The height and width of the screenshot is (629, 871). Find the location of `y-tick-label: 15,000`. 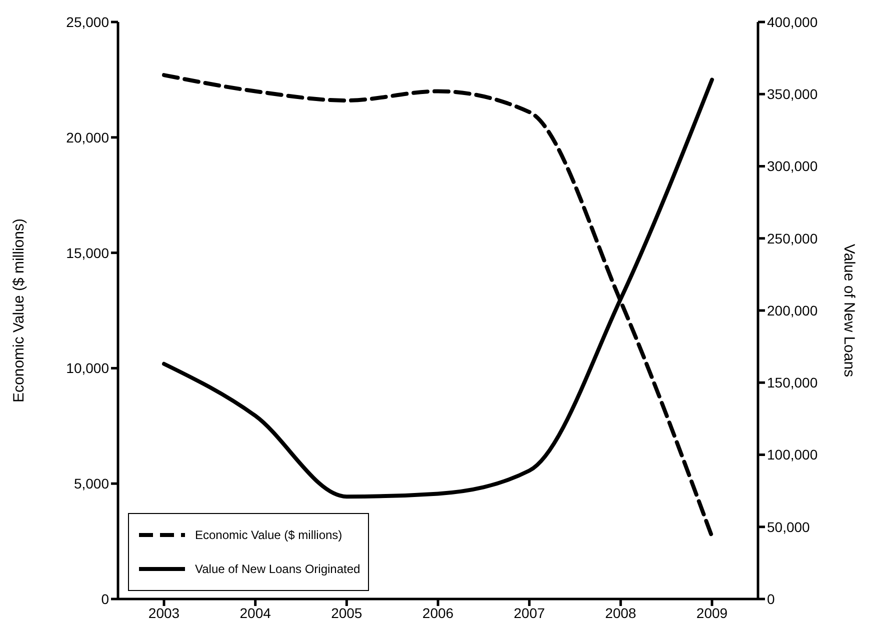

y-tick-label: 15,000 is located at coordinates (88, 252).